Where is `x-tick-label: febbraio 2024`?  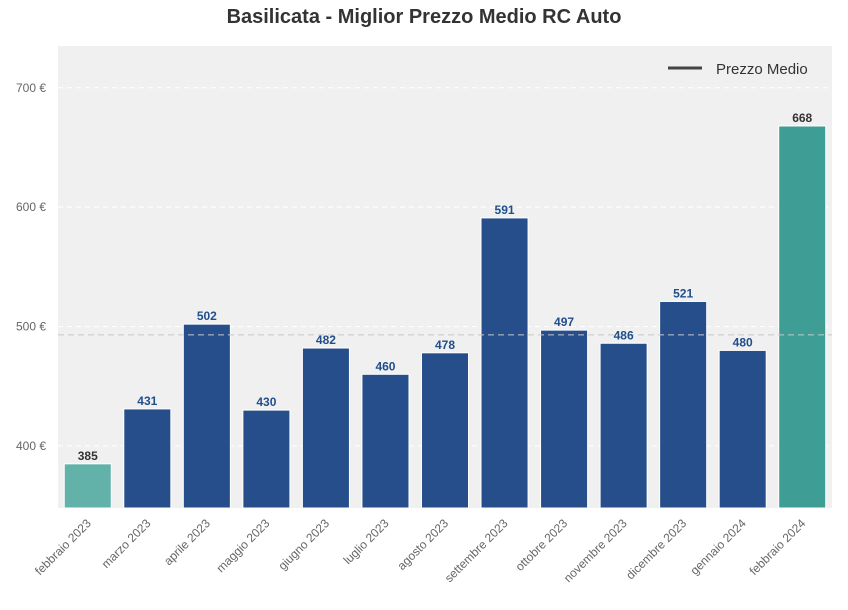
x-tick-label: febbraio 2024 is located at coordinates (778, 547).